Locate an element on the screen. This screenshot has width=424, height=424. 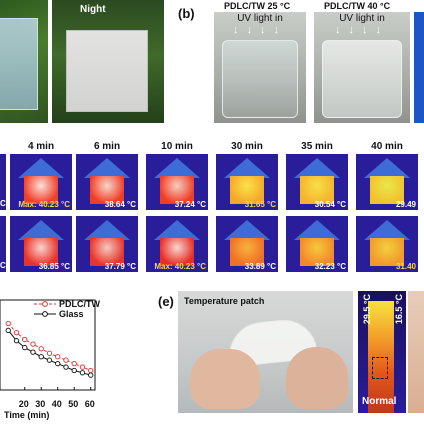
thermal-image: 31.40 is located at coordinates (387, 244).